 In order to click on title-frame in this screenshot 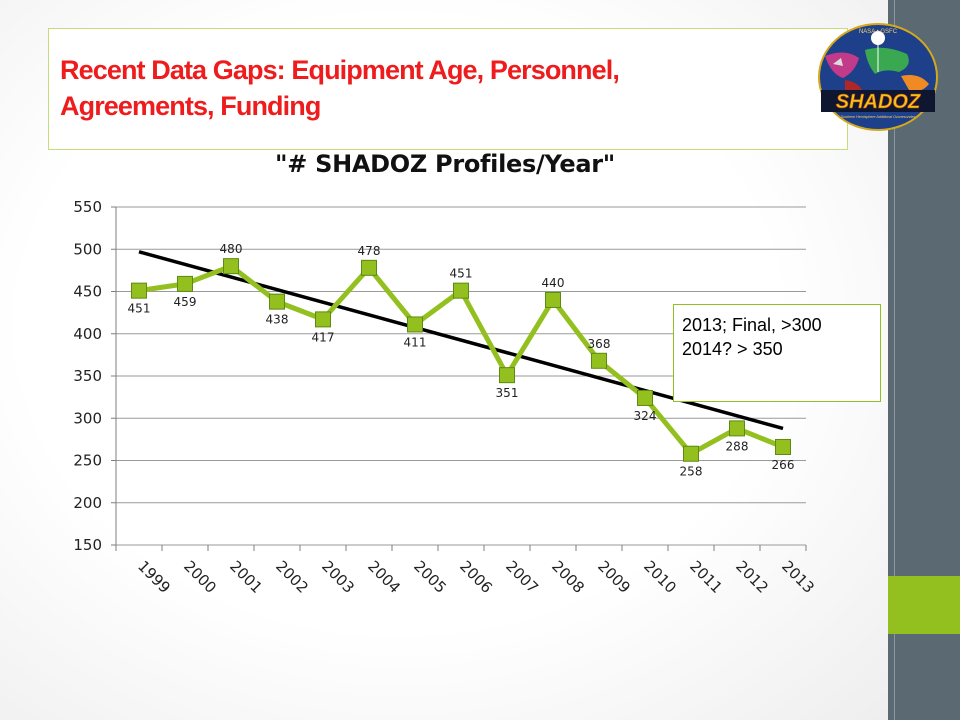, I will do `click(448, 89)`.